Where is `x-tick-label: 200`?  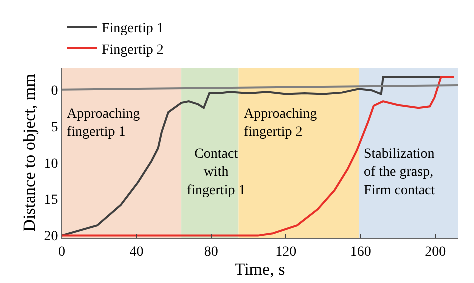
x-tick-label: 200 is located at coordinates (435, 252).